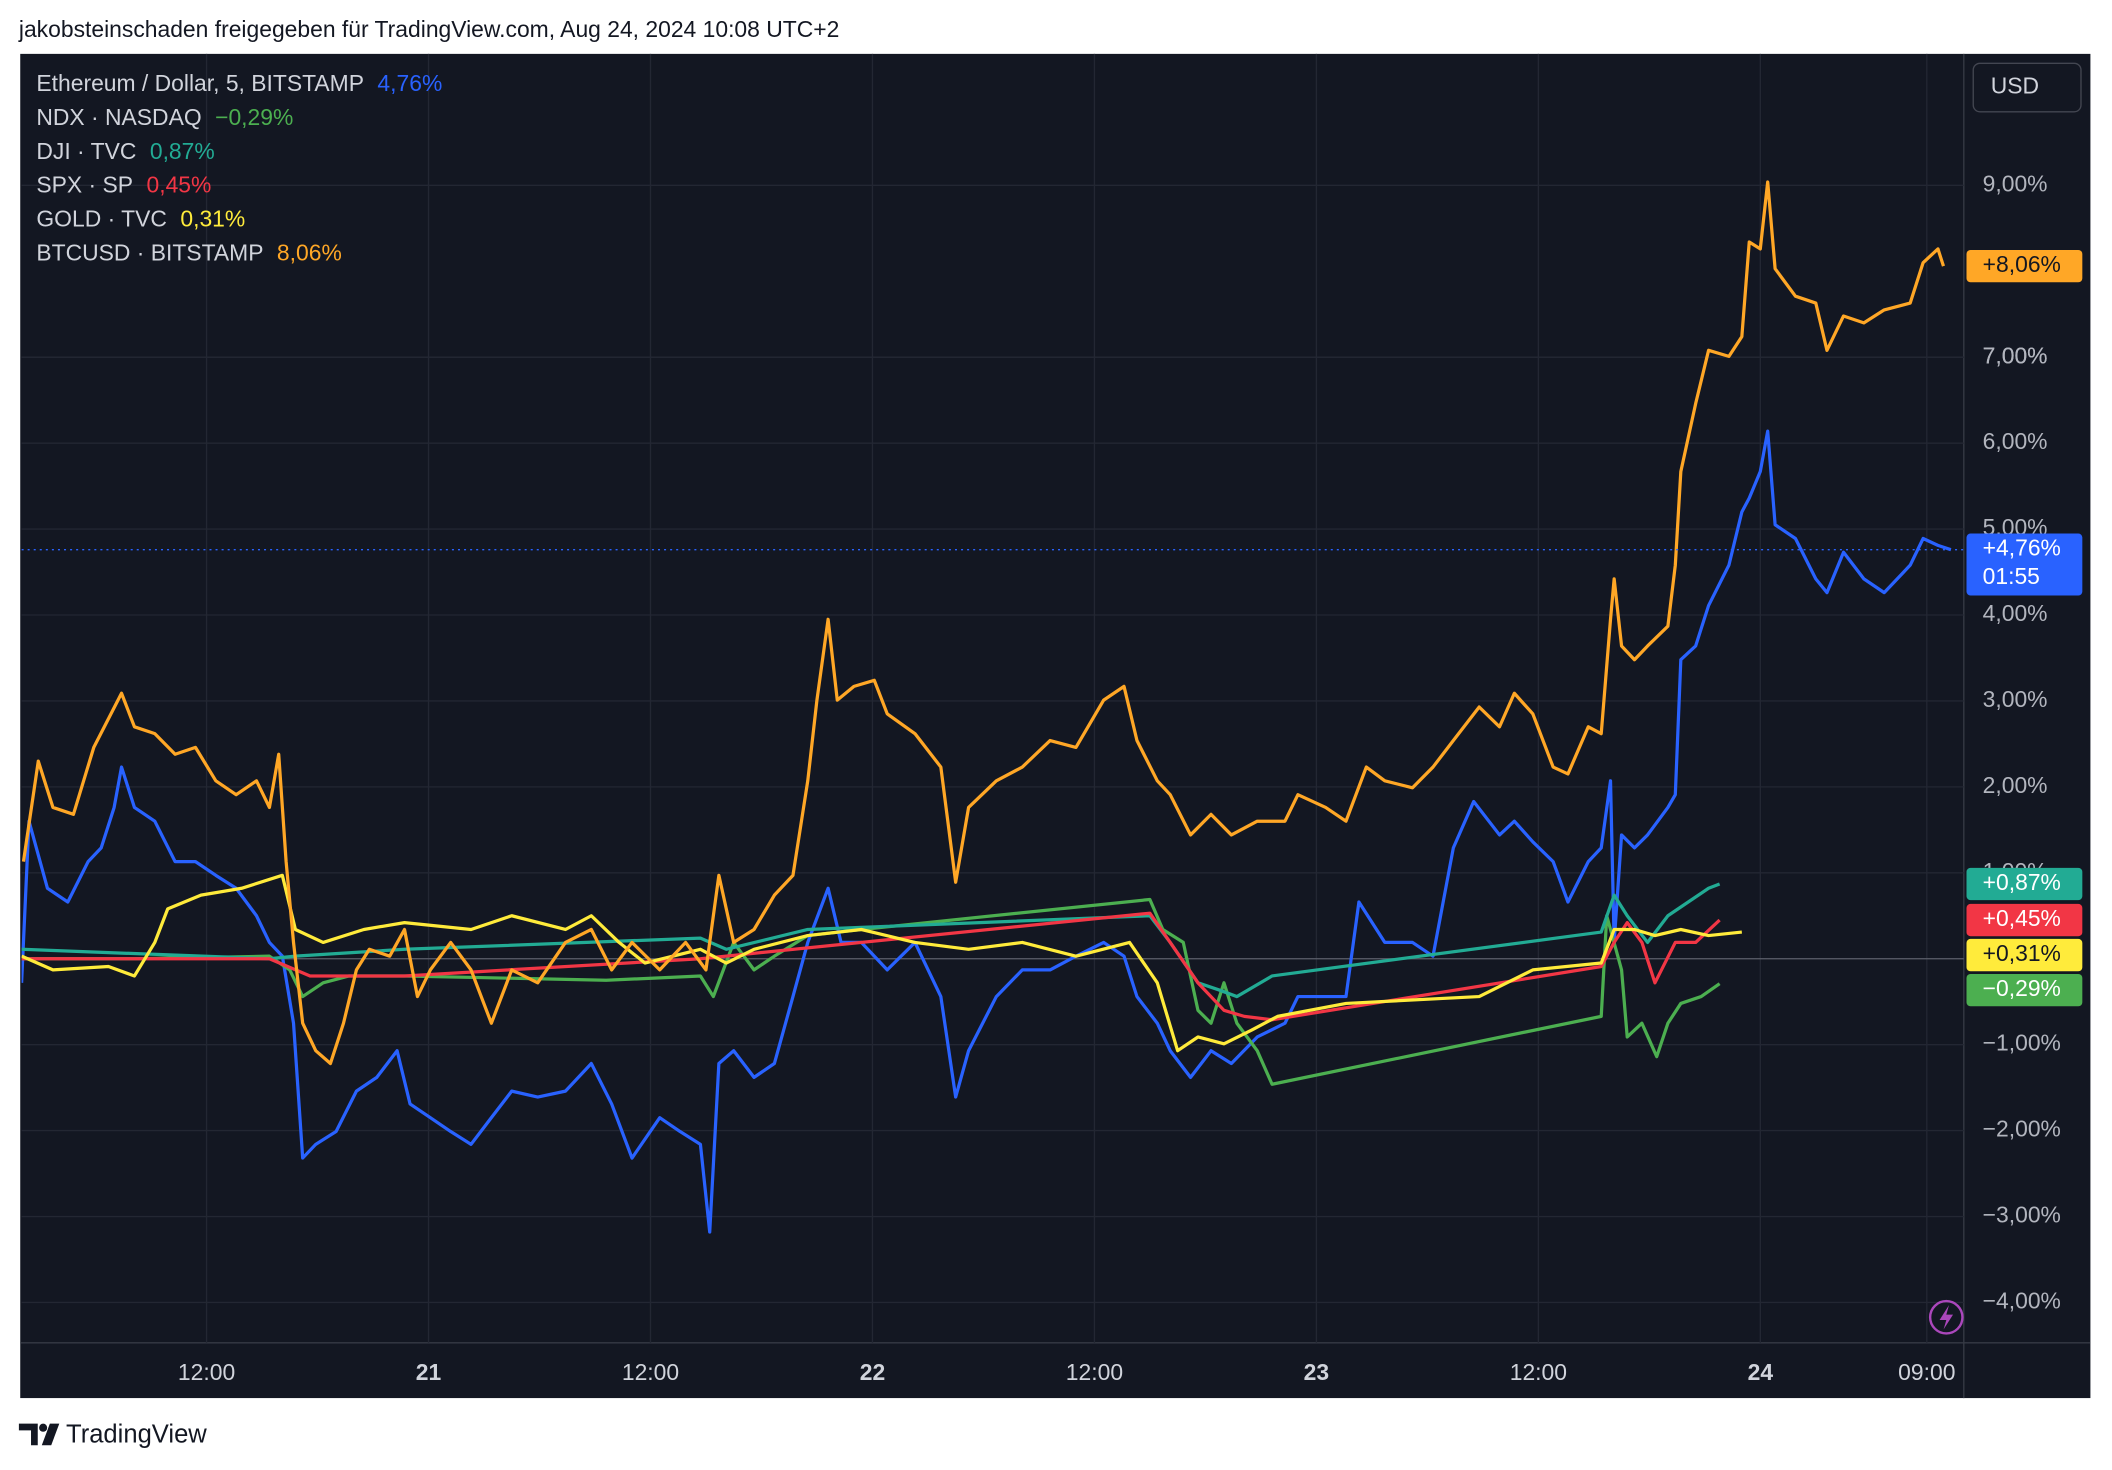 The width and height of the screenshot is (2112, 1470). What do you see at coordinates (1316, 1372) in the screenshot?
I see `x-tick-label: 23` at bounding box center [1316, 1372].